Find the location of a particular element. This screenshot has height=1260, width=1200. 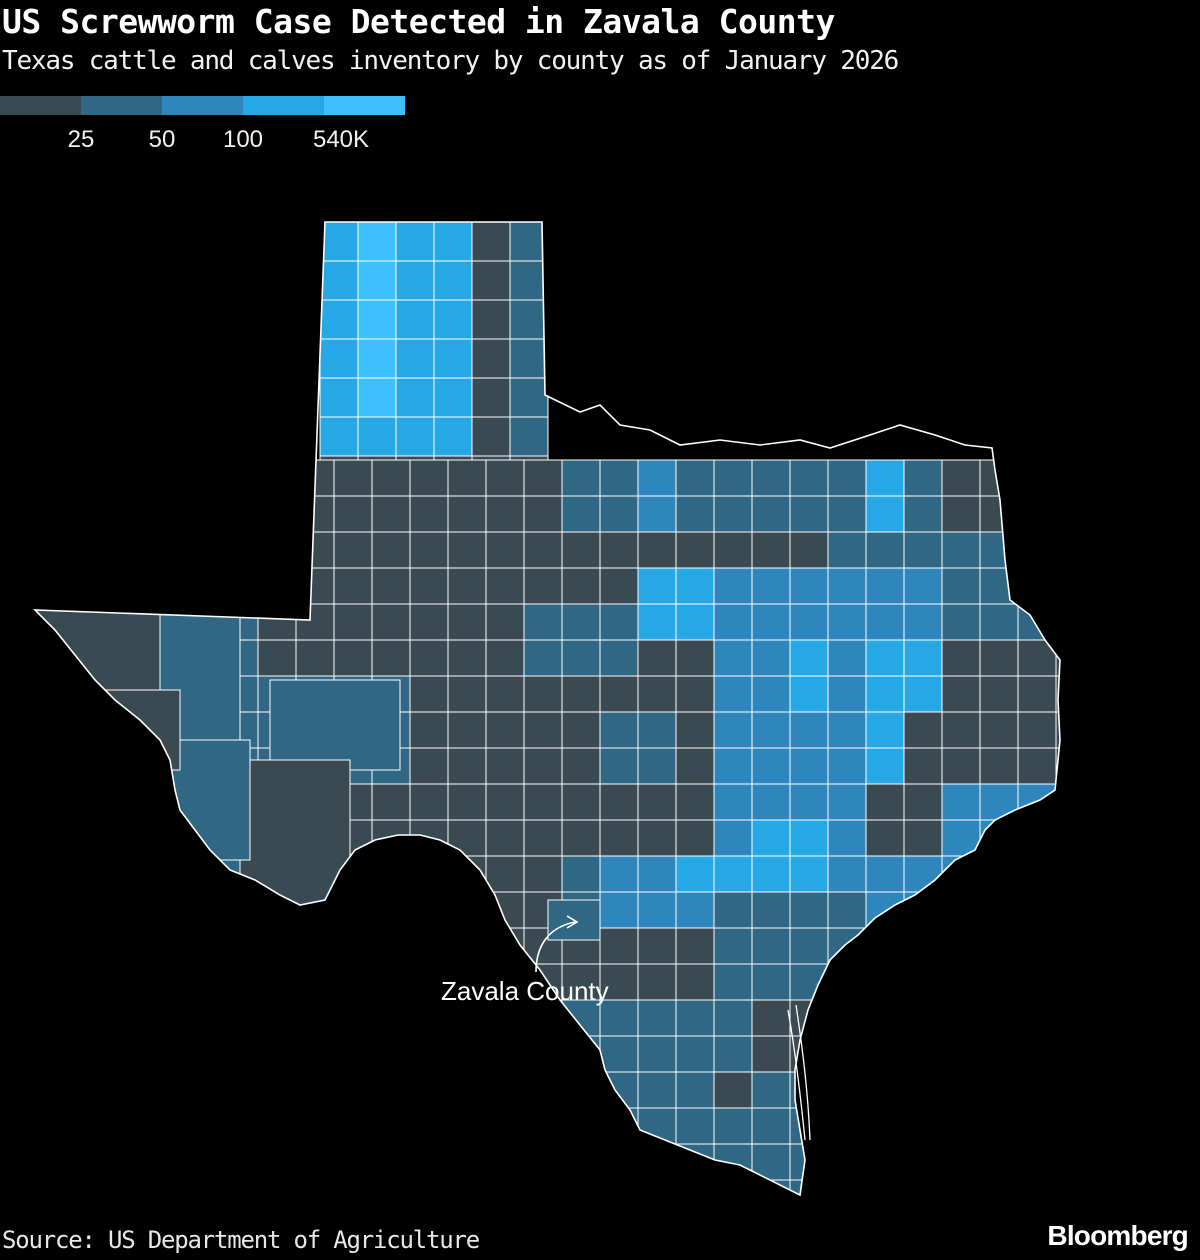

barrier-island is located at coordinates (803, 1072).